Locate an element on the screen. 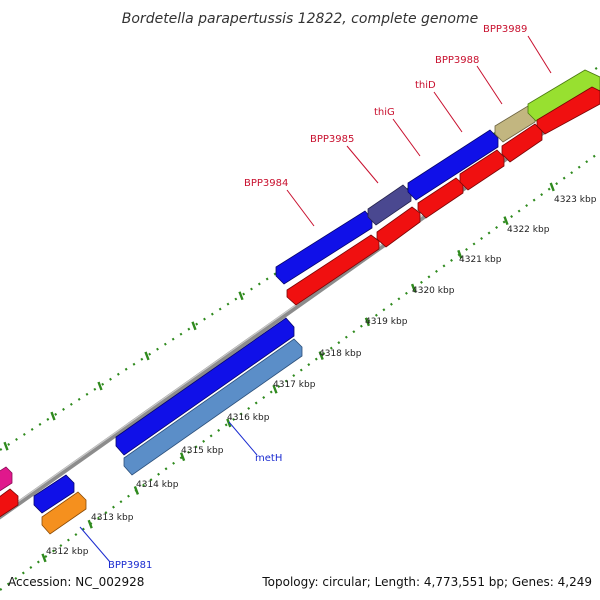 This screenshot has width=600, height=600. leader-bpp3989 is located at coordinates (539, 54).